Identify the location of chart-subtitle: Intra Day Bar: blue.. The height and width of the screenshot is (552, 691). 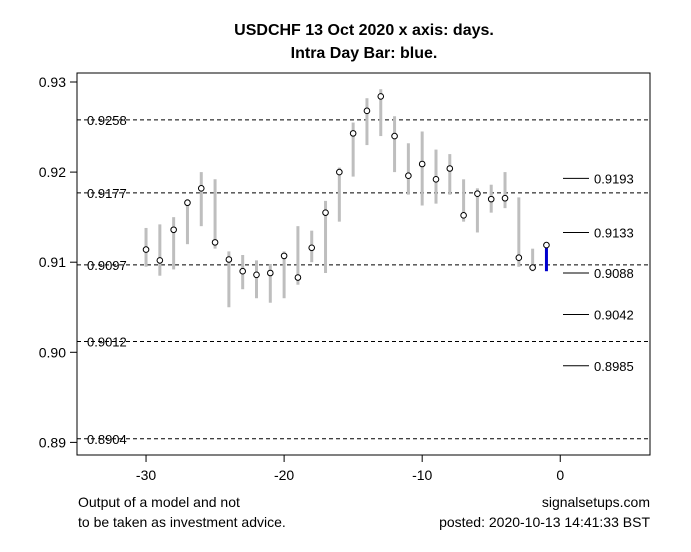
(364, 53).